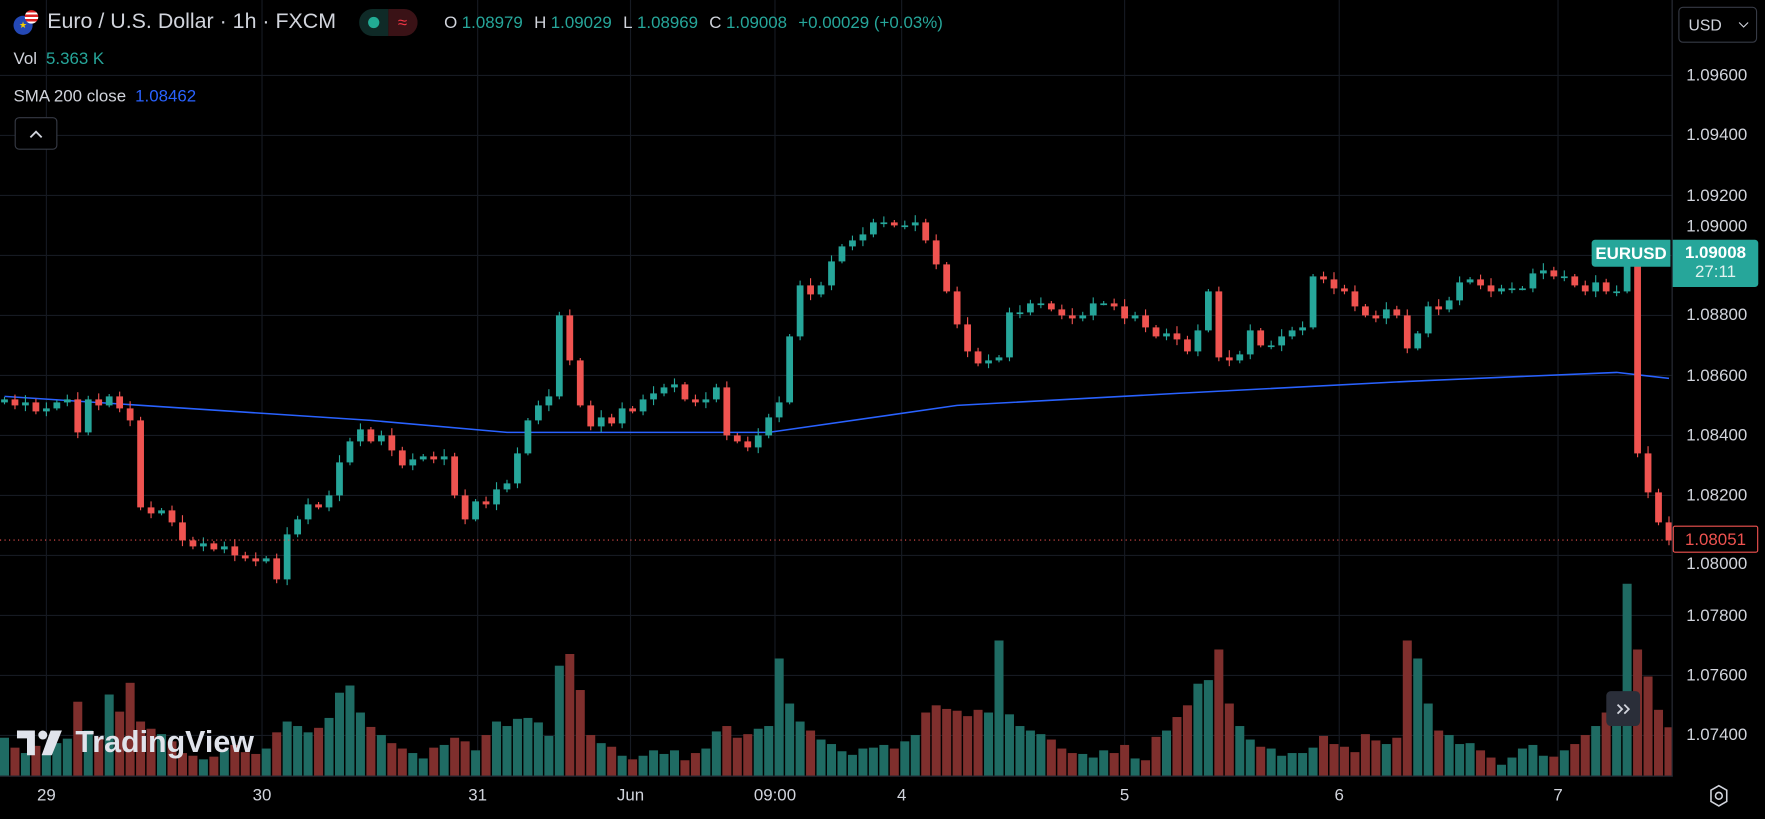  What do you see at coordinates (36, 133) in the screenshot?
I see `collapse-legend-button` at bounding box center [36, 133].